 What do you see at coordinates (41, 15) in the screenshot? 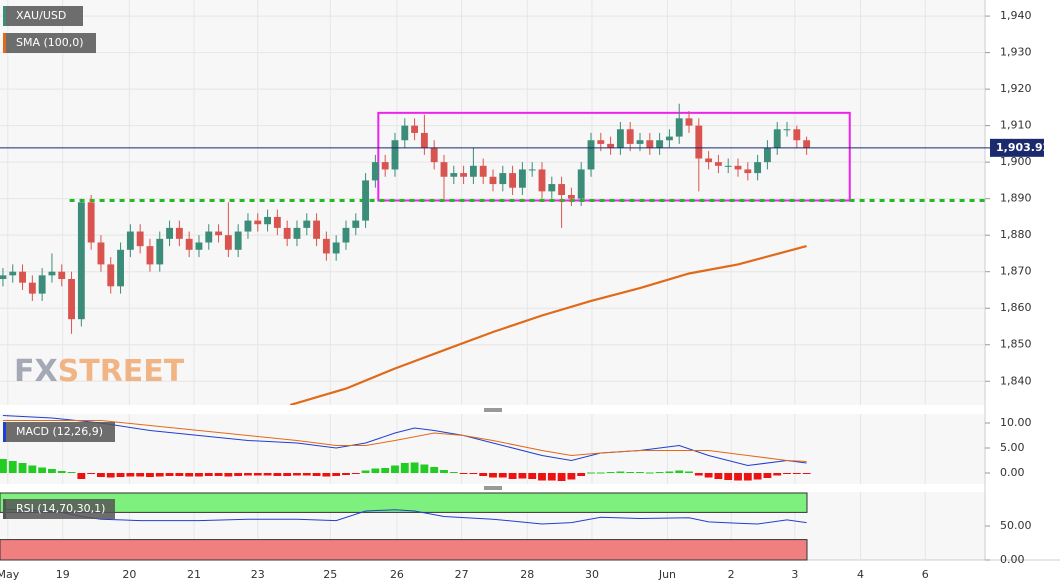
I see `legend-label: XAU/USD` at bounding box center [41, 15].